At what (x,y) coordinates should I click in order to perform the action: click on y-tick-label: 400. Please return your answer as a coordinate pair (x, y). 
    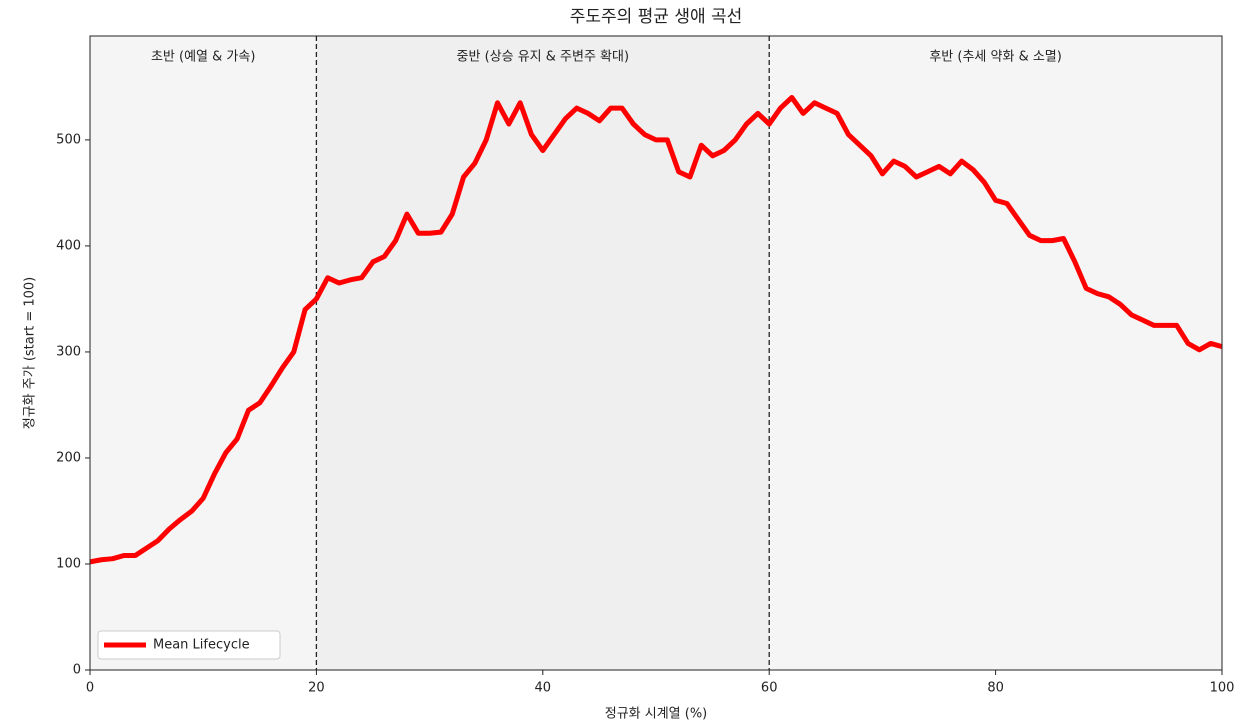
    Looking at the image, I should click on (68, 245).